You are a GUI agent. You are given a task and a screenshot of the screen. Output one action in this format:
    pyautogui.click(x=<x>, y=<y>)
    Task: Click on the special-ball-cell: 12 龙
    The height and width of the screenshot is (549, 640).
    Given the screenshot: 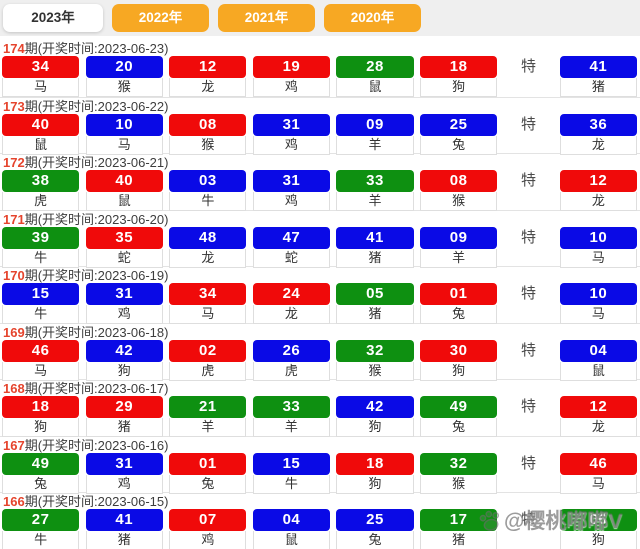 What is the action you would take?
    pyautogui.click(x=598, y=416)
    